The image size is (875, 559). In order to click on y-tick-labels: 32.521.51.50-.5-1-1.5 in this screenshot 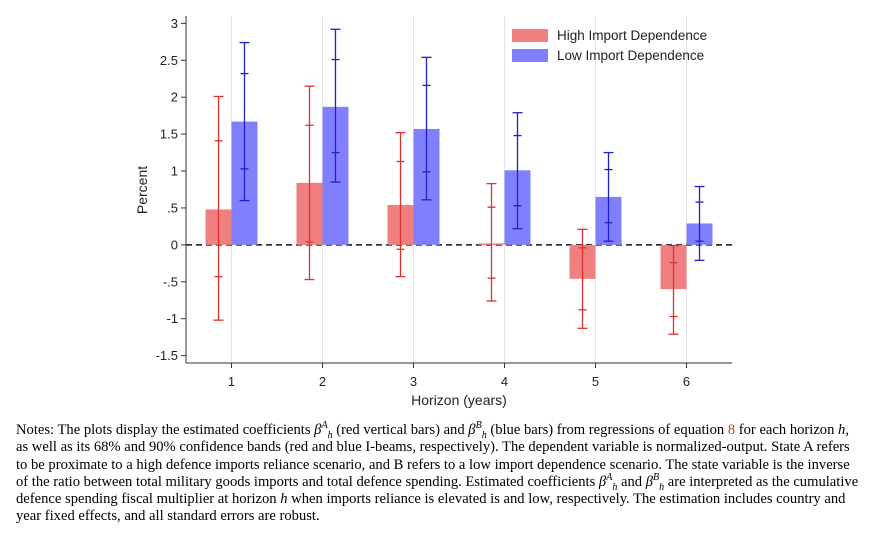, I will do `click(167, 189)`.